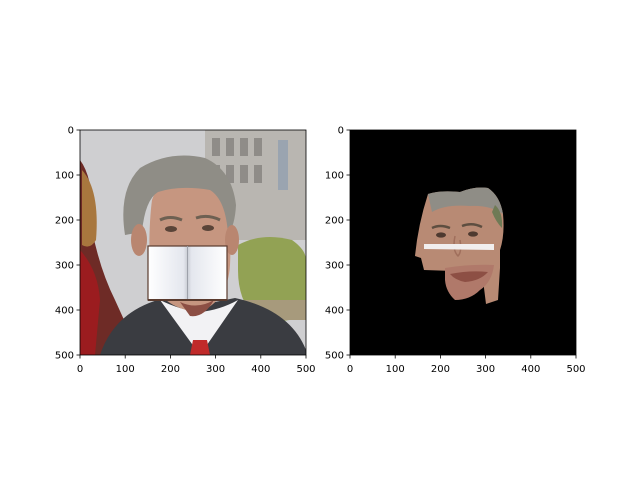  What do you see at coordinates (440, 369) in the screenshot?
I see `right-xtick-label-200: 200` at bounding box center [440, 369].